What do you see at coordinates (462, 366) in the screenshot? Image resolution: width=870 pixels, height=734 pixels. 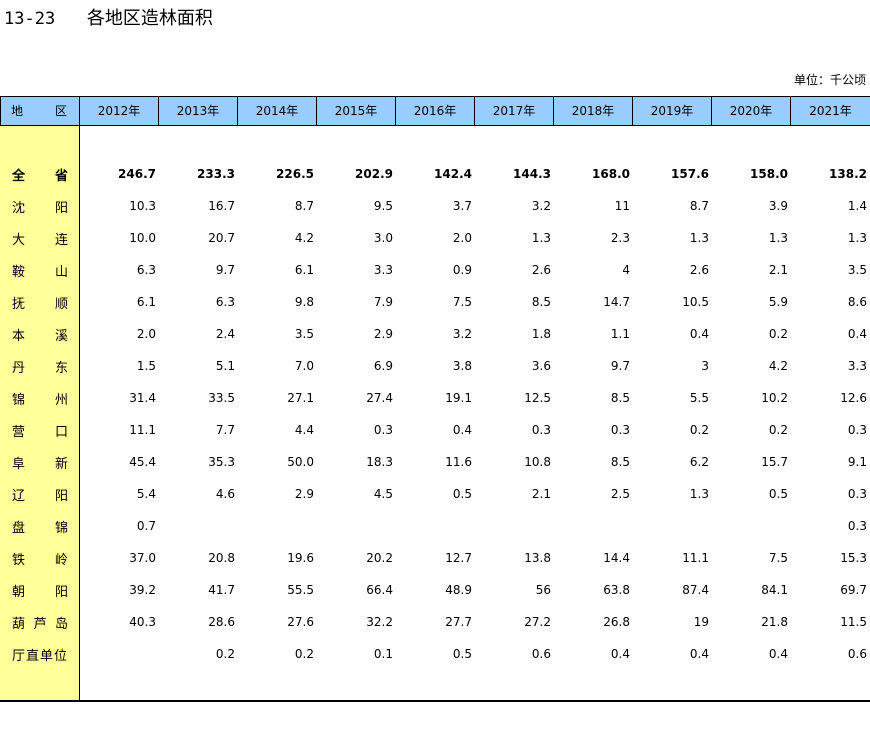 I see `value-cell: 3.8` at bounding box center [462, 366].